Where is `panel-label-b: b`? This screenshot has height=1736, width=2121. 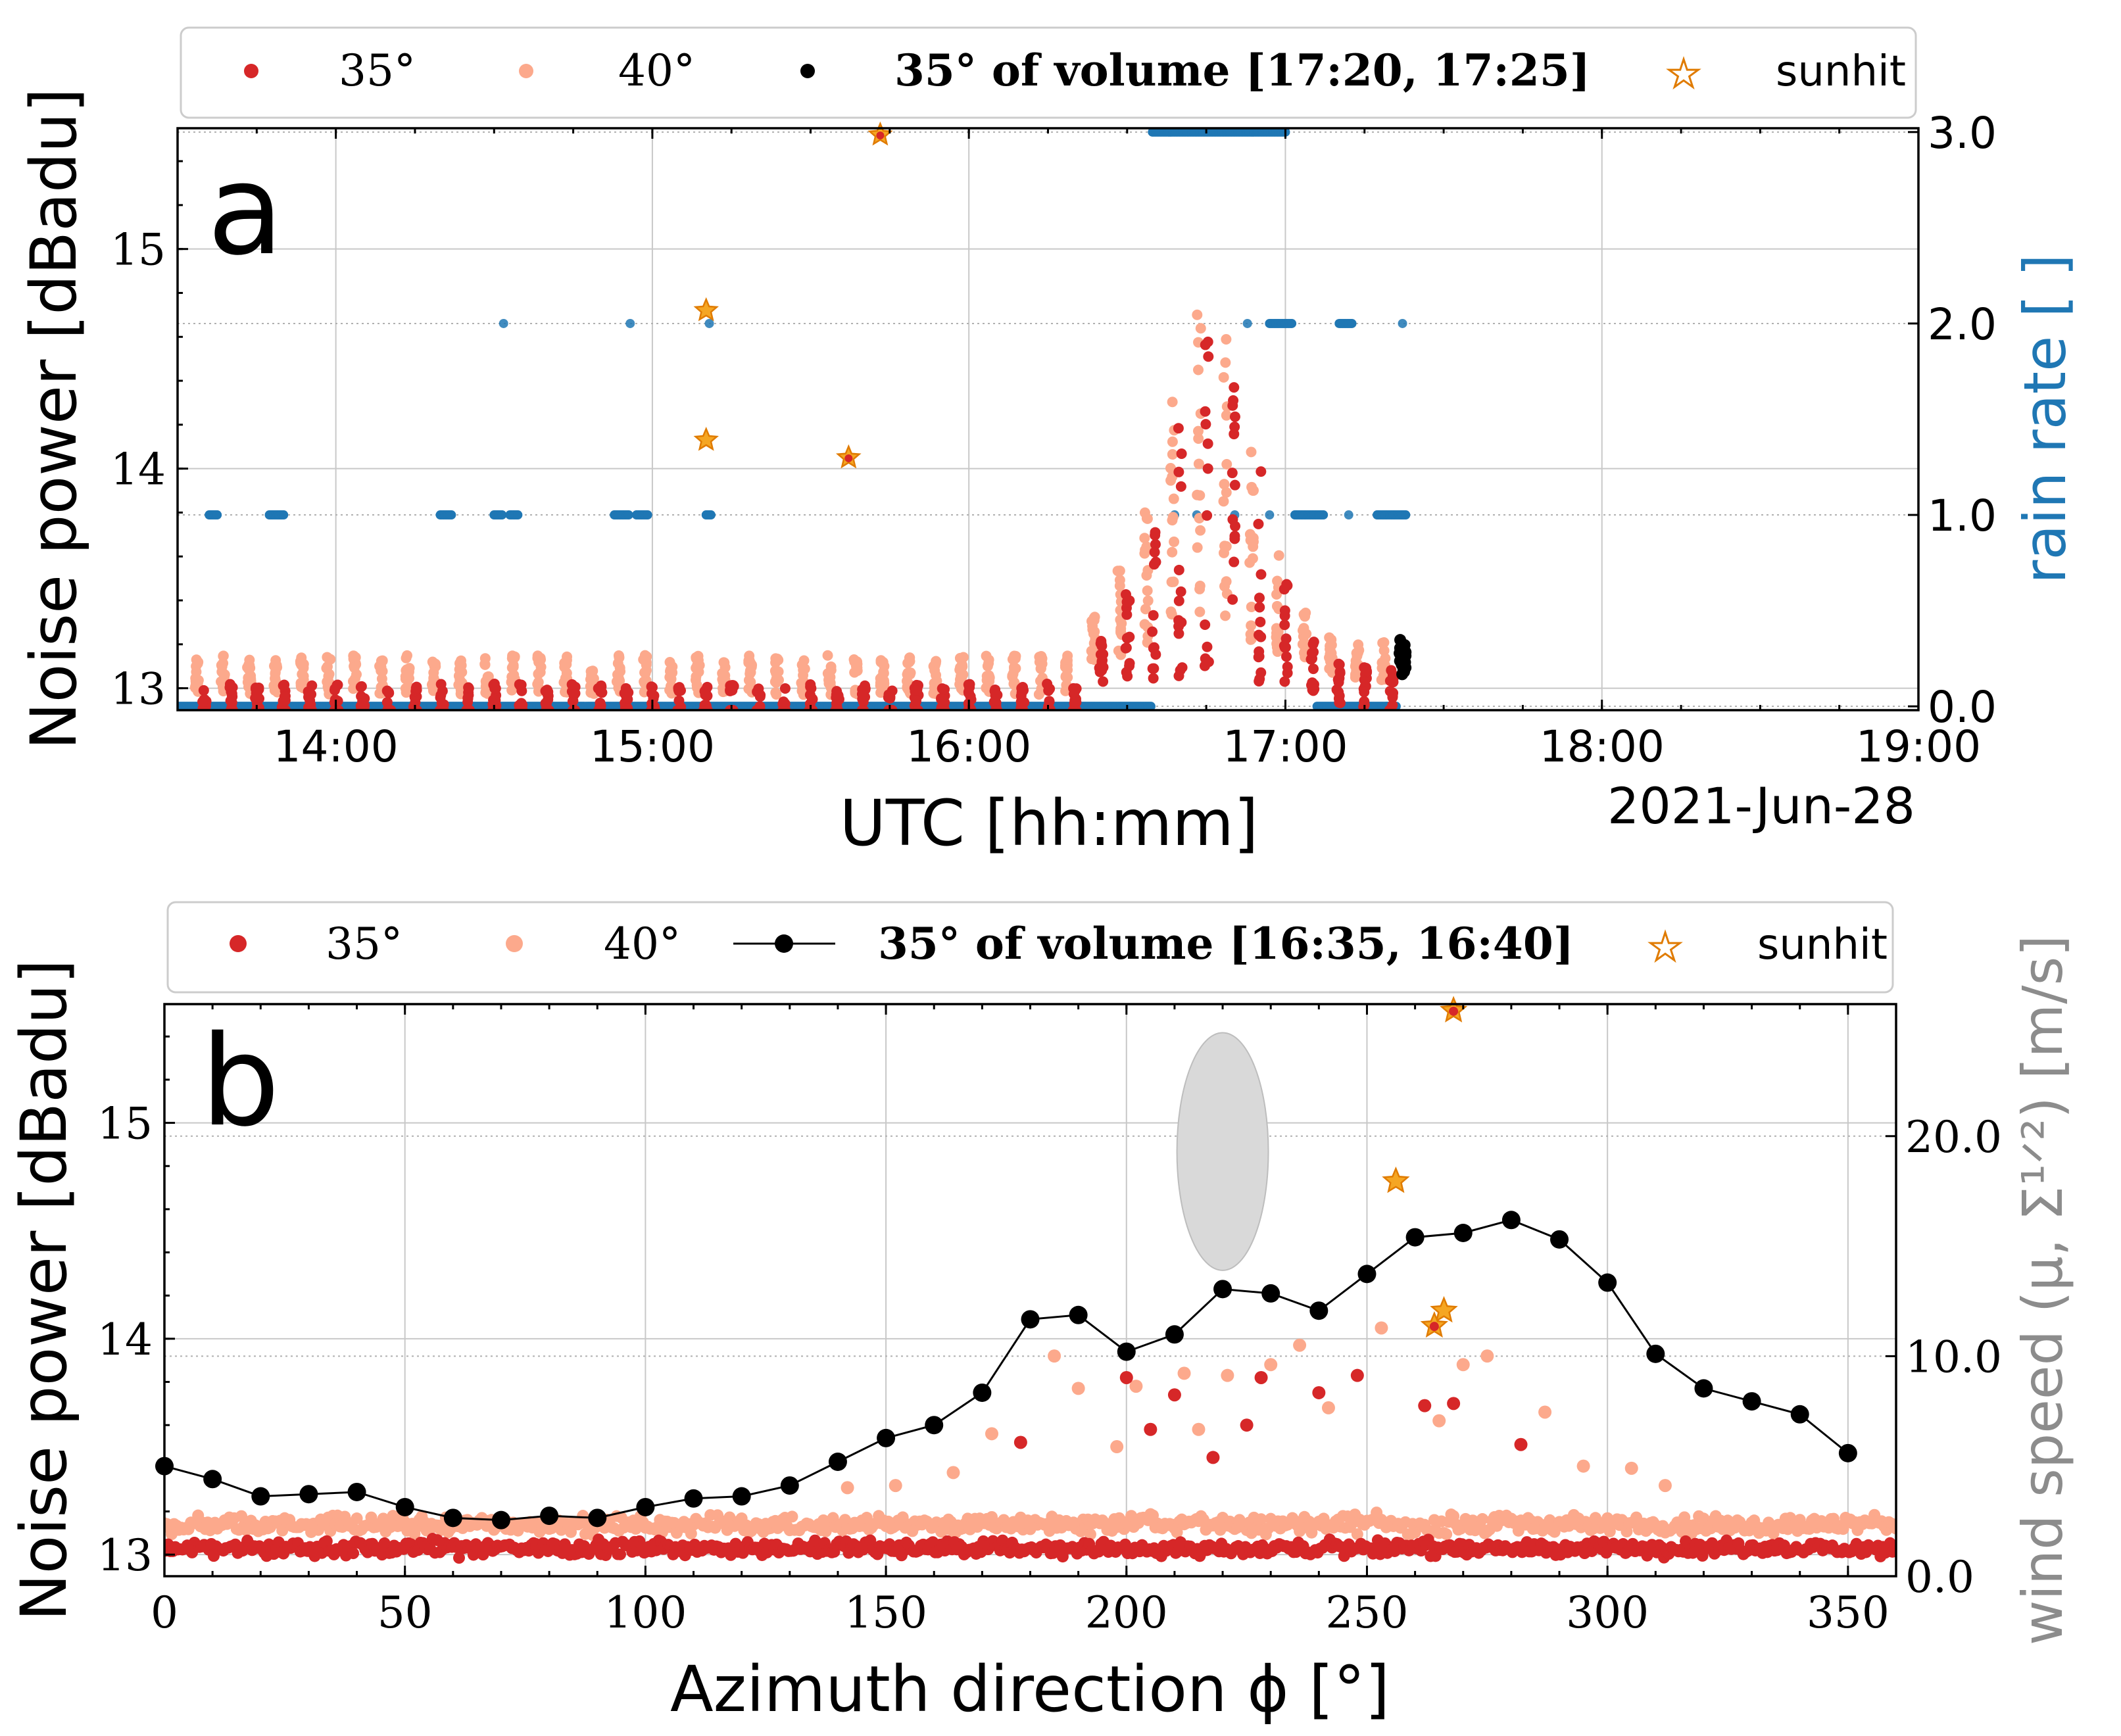
panel-label-b: b is located at coordinates (240, 1081).